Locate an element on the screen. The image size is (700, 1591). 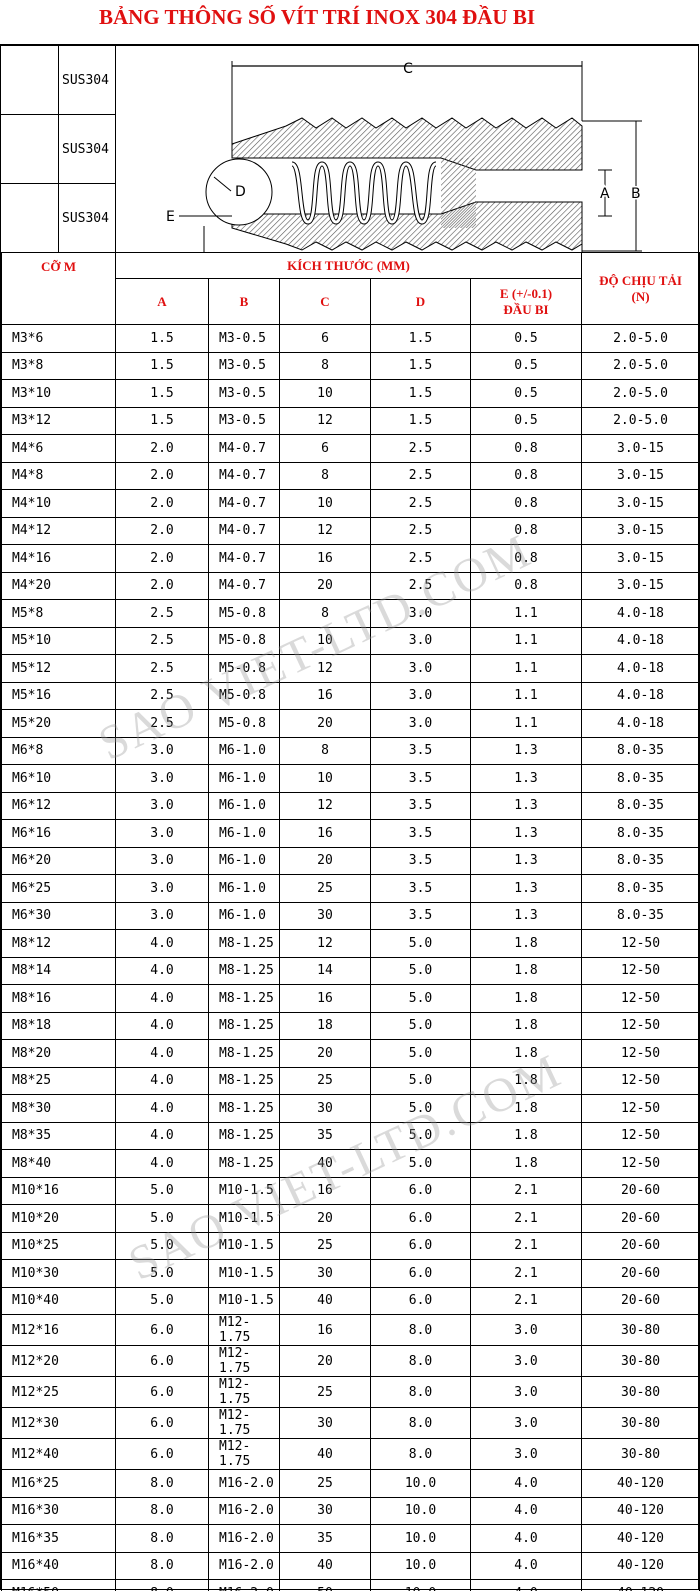
cell-e: 2.1 is located at coordinates (526, 1273).